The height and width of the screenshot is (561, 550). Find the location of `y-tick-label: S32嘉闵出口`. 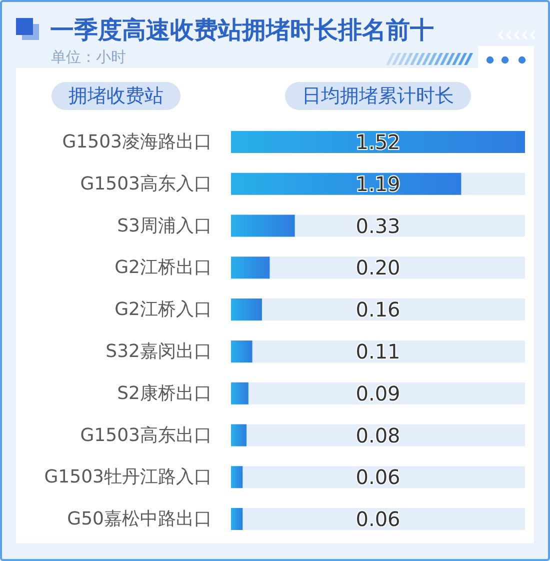

y-tick-label: S32嘉闵出口 is located at coordinates (159, 351).